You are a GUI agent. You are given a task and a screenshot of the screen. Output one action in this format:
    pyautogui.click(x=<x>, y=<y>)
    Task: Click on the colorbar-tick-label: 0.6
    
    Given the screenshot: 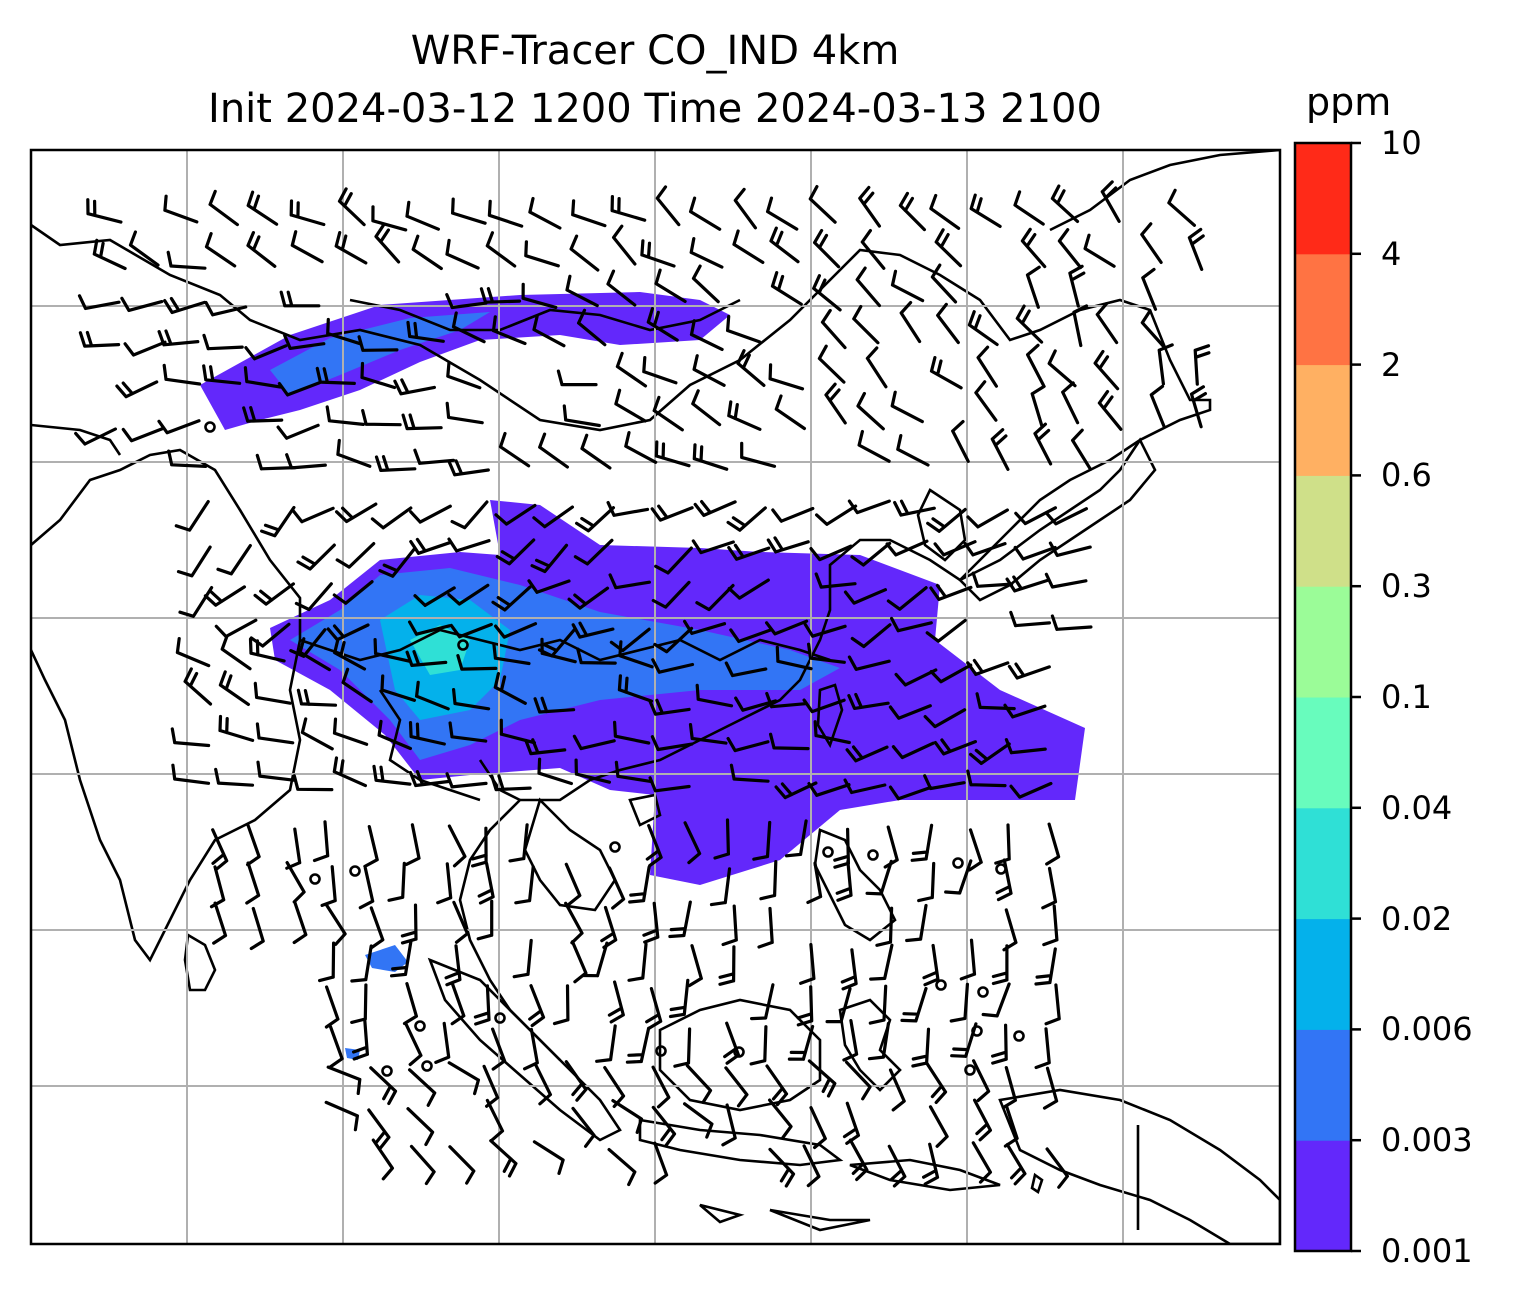 What is the action you would take?
    pyautogui.click(x=1406, y=475)
    